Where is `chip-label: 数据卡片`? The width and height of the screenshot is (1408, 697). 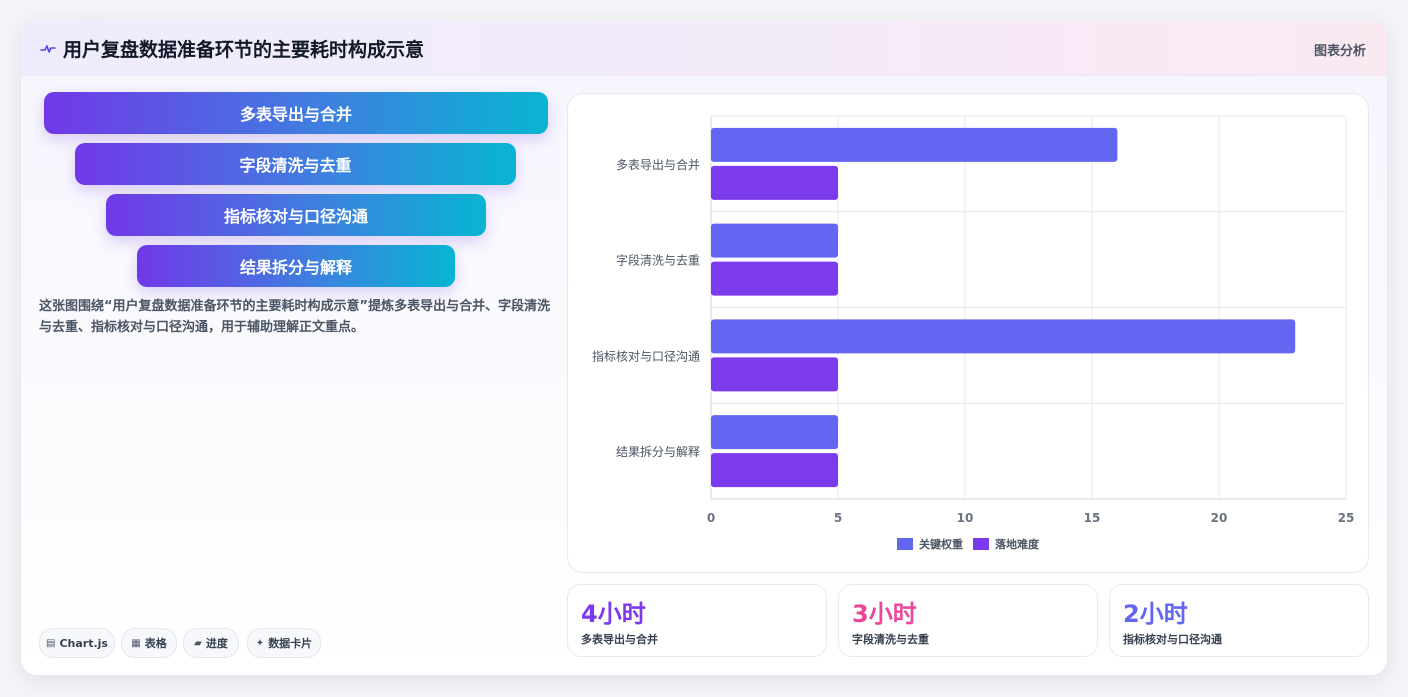 chip-label: 数据卡片 is located at coordinates (290, 643).